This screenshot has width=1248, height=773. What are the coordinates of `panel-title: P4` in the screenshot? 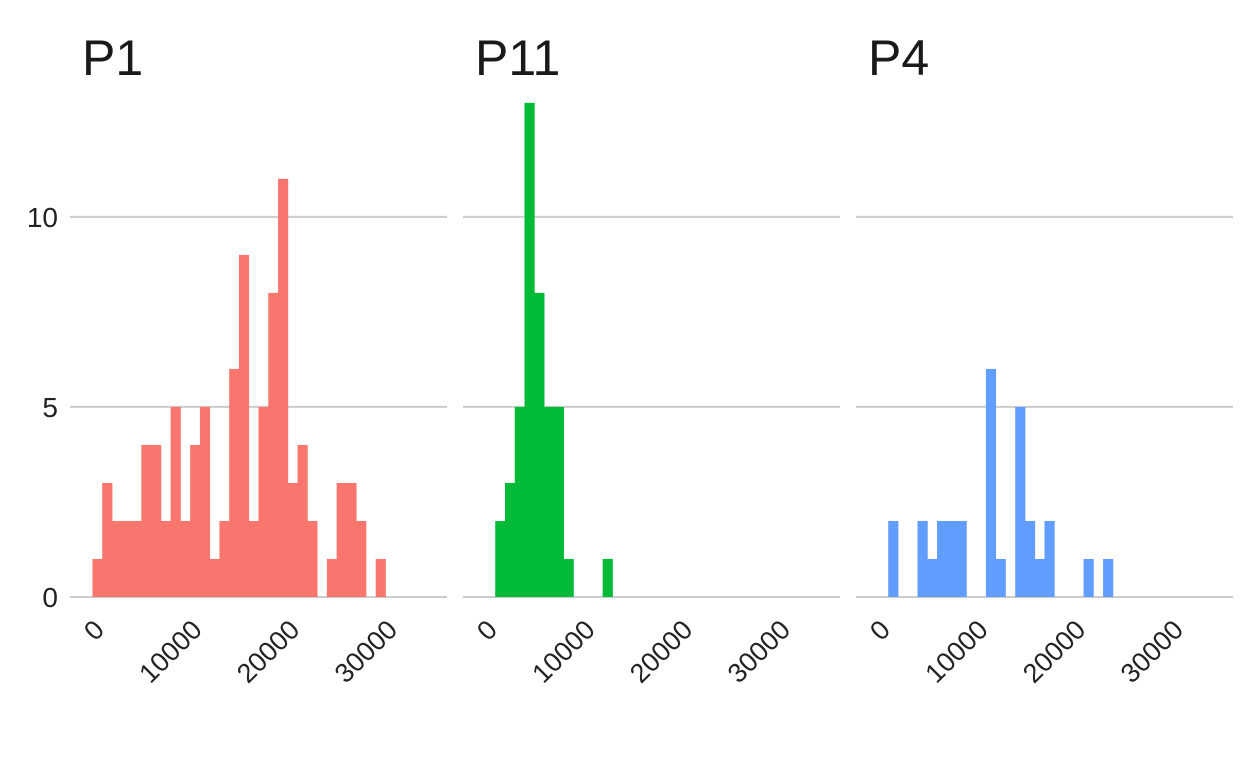 It's located at (898, 58).